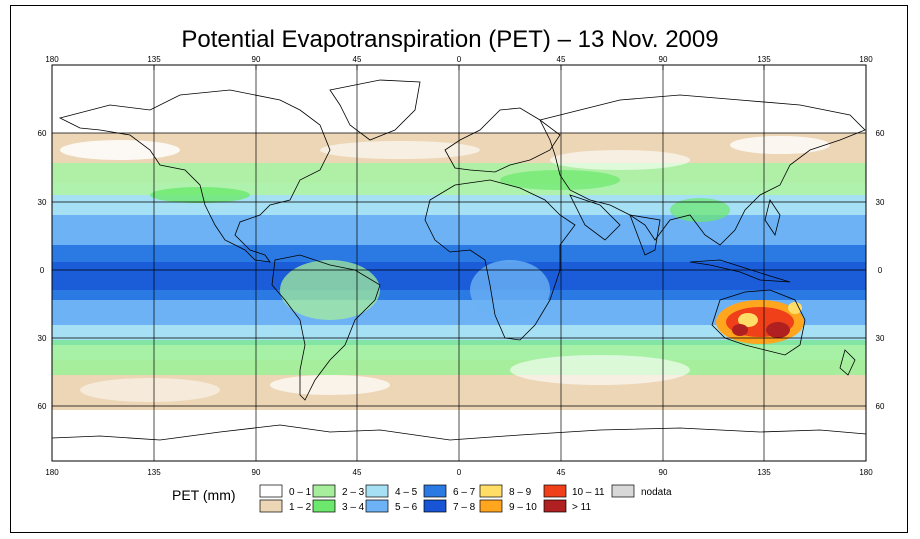  I want to click on legend-label: 10 – 11, so click(588, 492).